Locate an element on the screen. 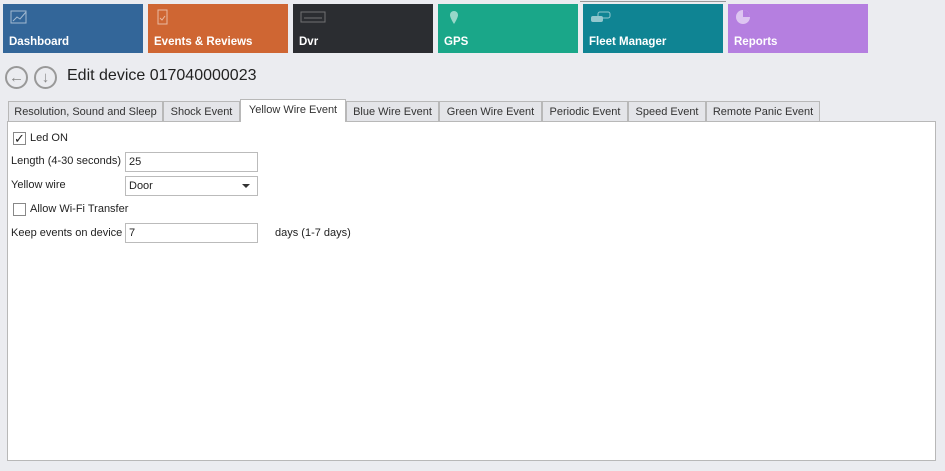 This screenshot has height=471, width=945. chart-line-icon is located at coordinates (18, 17).